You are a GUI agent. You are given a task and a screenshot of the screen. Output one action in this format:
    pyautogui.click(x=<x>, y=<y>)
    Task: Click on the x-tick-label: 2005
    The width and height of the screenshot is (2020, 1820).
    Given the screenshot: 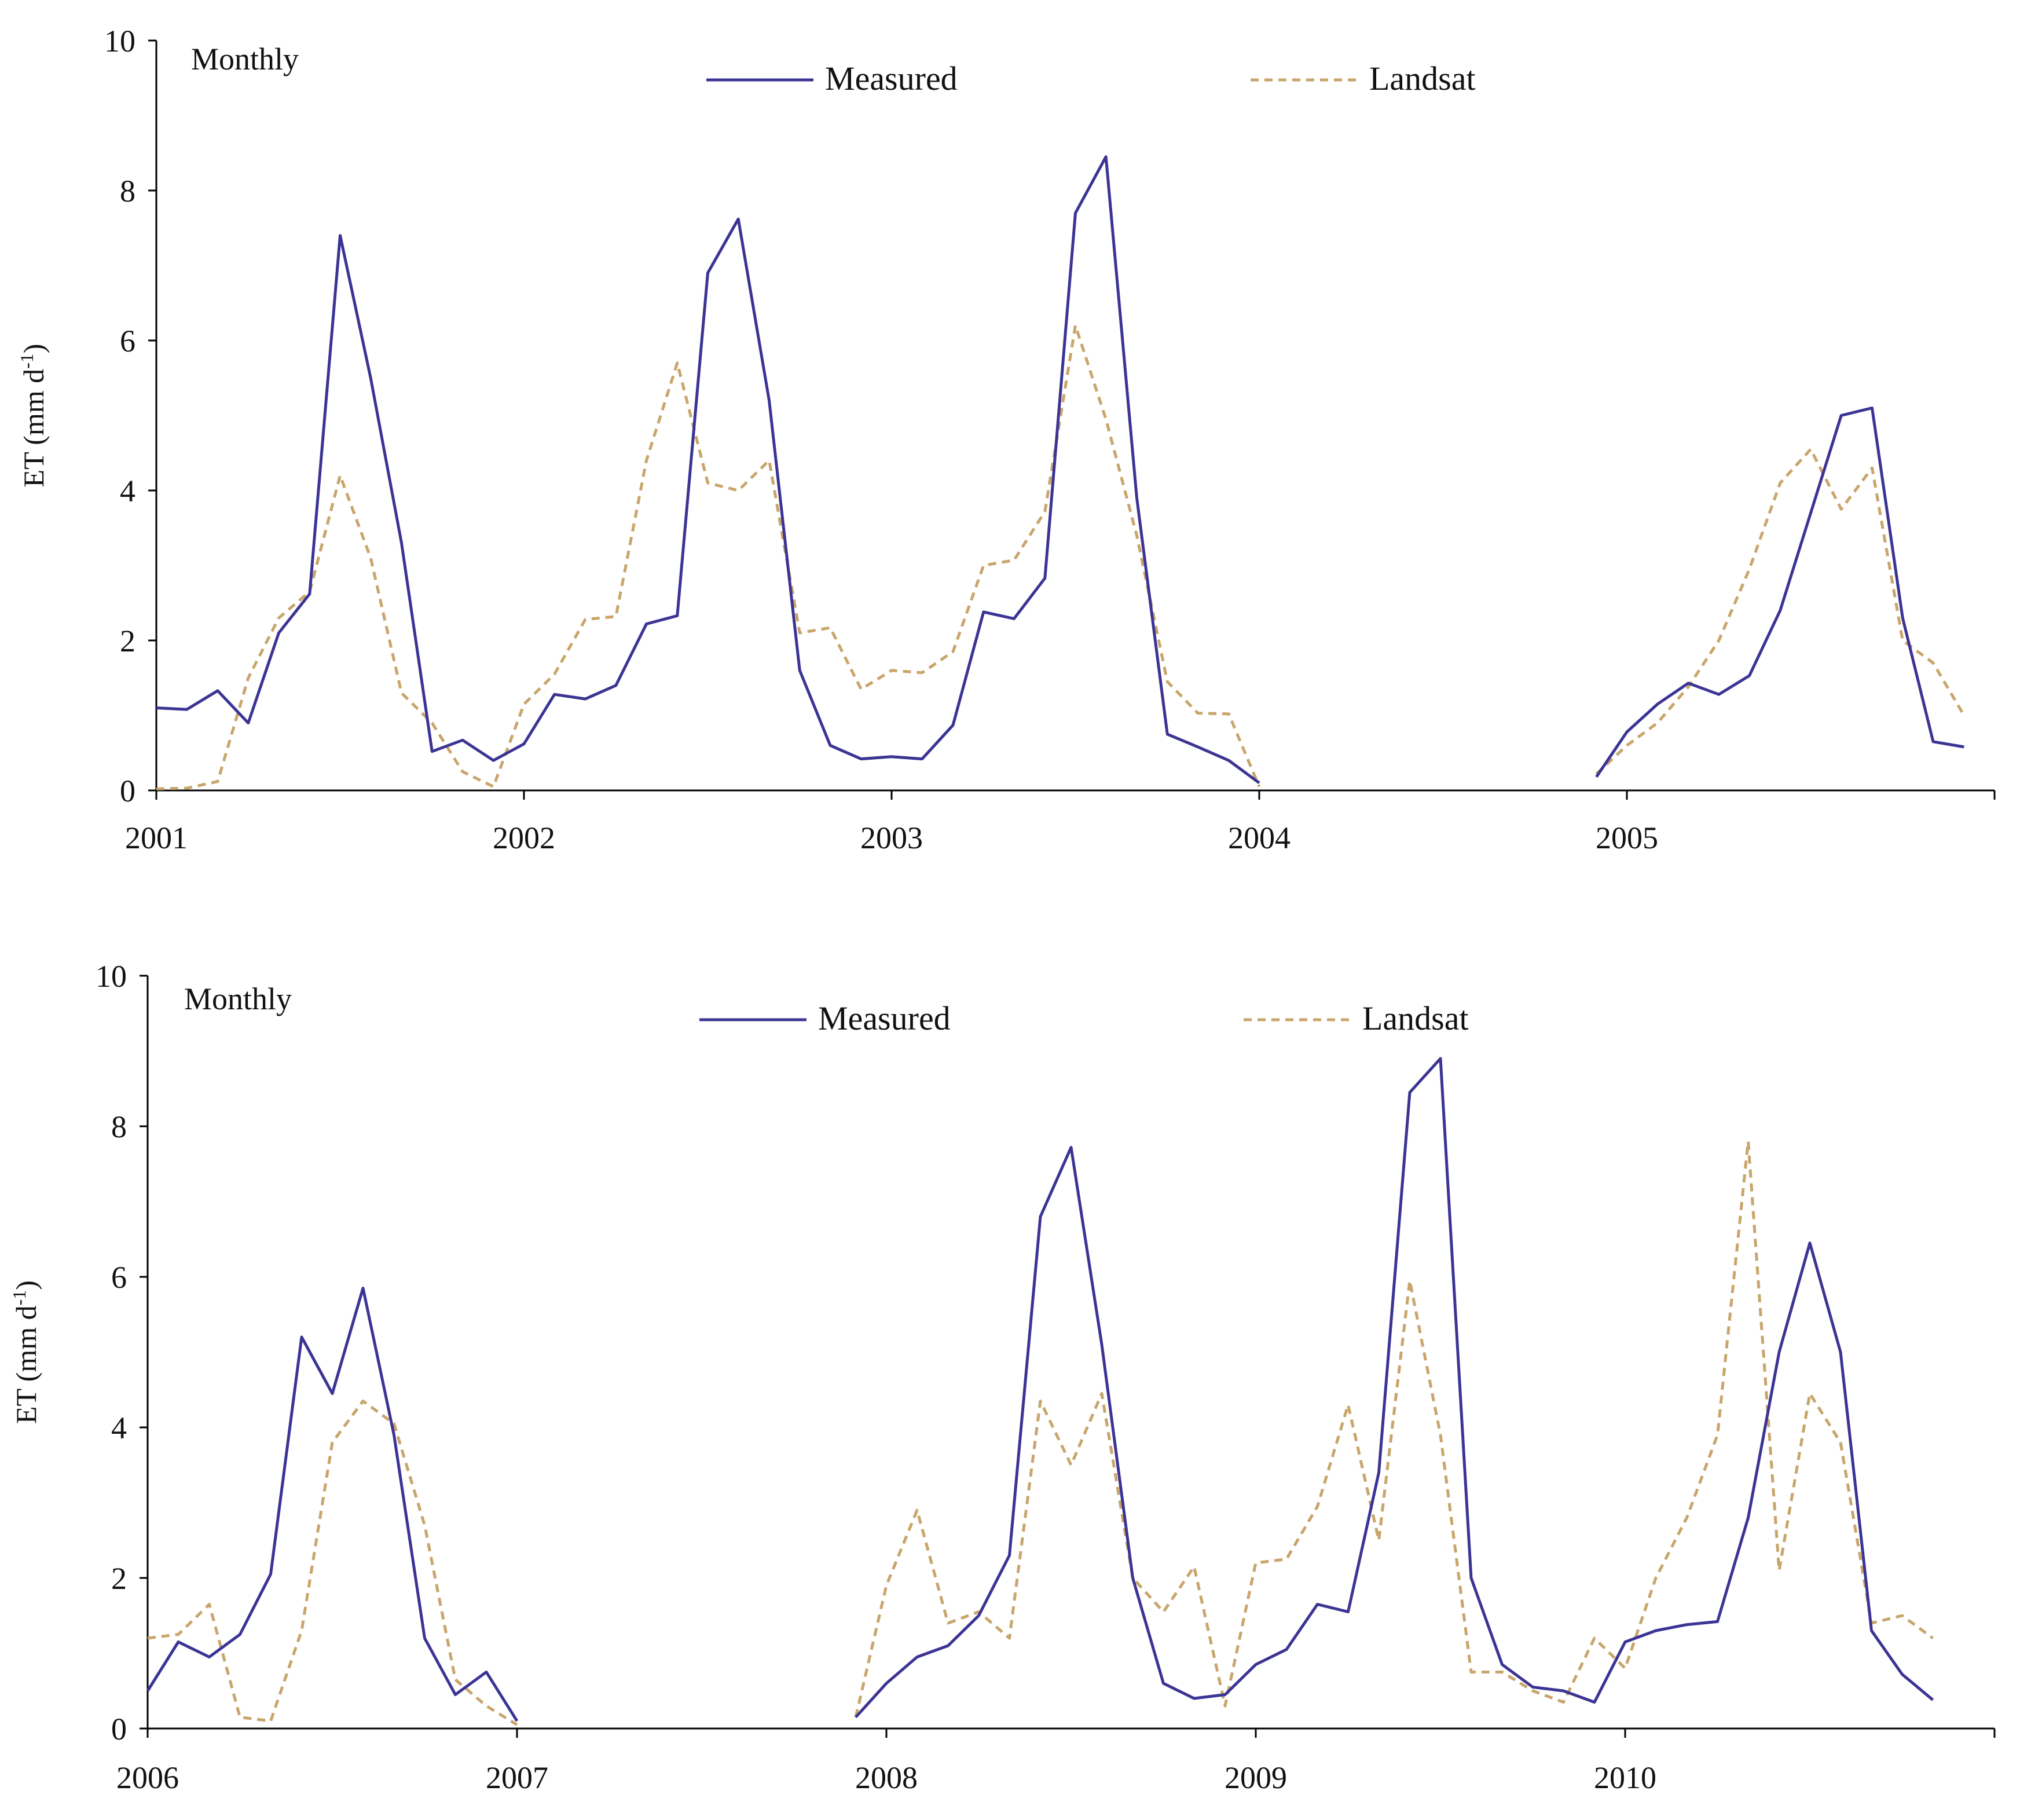 What is the action you would take?
    pyautogui.click(x=1627, y=838)
    